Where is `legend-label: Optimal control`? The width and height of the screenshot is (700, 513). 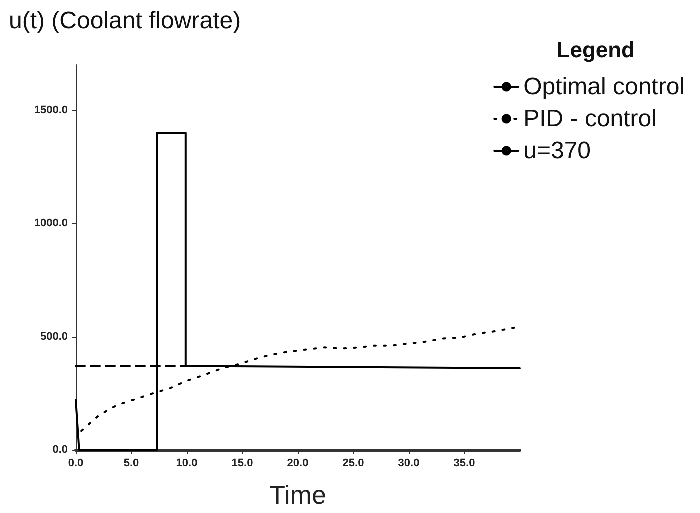
legend-label: Optimal control is located at coordinates (604, 87).